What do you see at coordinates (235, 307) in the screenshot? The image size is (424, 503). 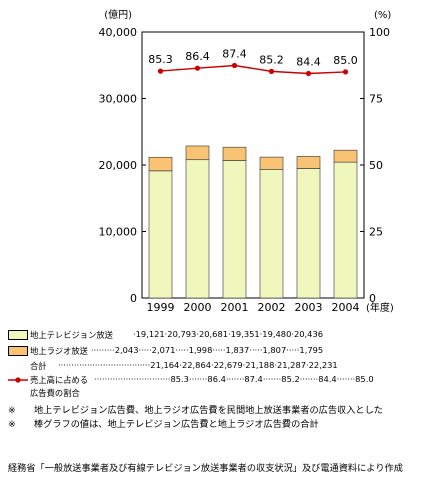 I see `x-tick-label: 2001` at bounding box center [235, 307].